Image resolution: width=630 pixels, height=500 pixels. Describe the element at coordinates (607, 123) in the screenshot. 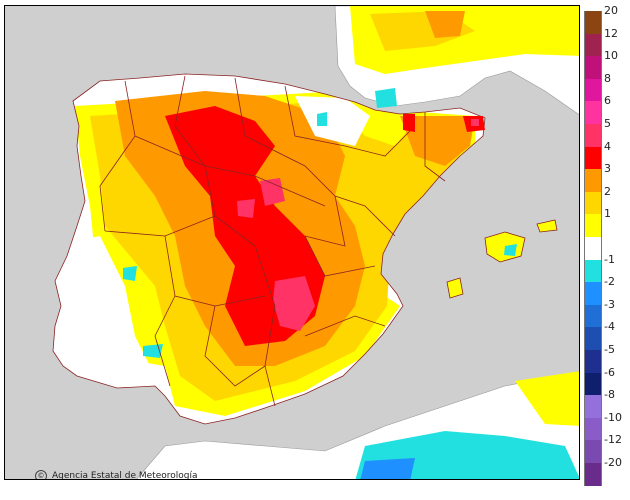

I see `legend-label: 5` at that location.